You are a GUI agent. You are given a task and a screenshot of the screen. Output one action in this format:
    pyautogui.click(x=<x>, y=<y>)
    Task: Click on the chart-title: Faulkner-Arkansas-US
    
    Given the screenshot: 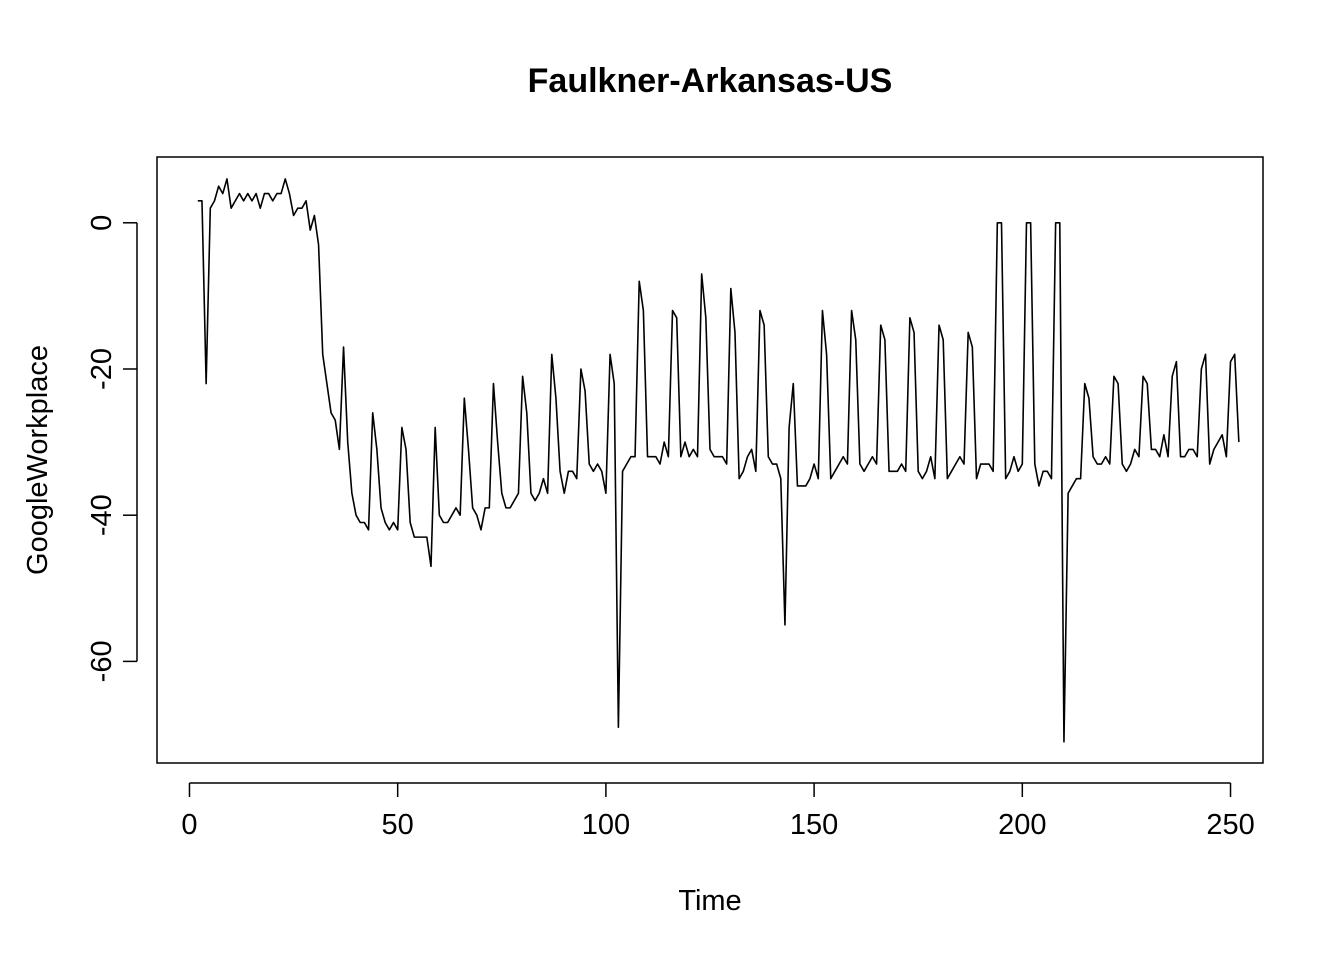 What is the action you would take?
    pyautogui.click(x=710, y=81)
    